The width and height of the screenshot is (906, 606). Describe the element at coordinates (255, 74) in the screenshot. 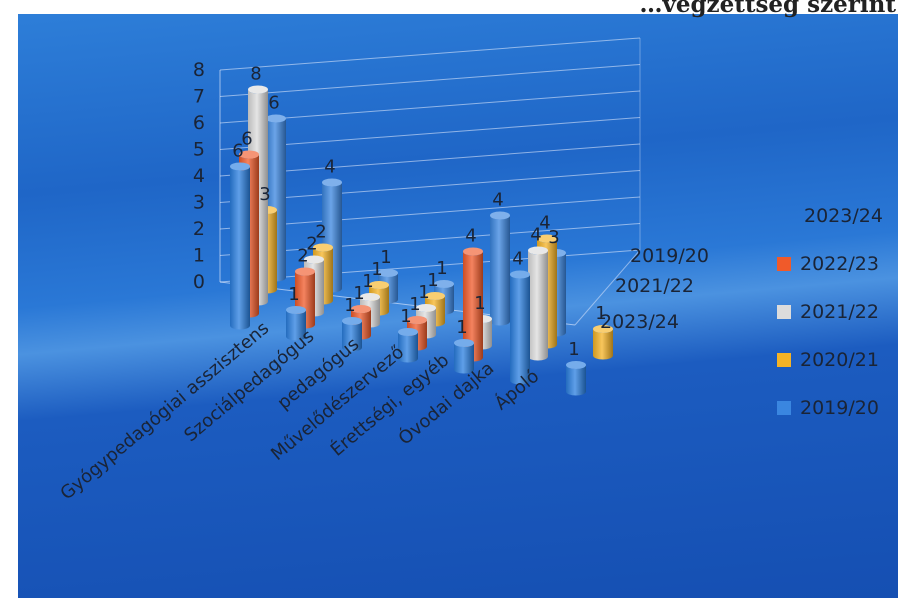

I see `data-label: 8` at that location.